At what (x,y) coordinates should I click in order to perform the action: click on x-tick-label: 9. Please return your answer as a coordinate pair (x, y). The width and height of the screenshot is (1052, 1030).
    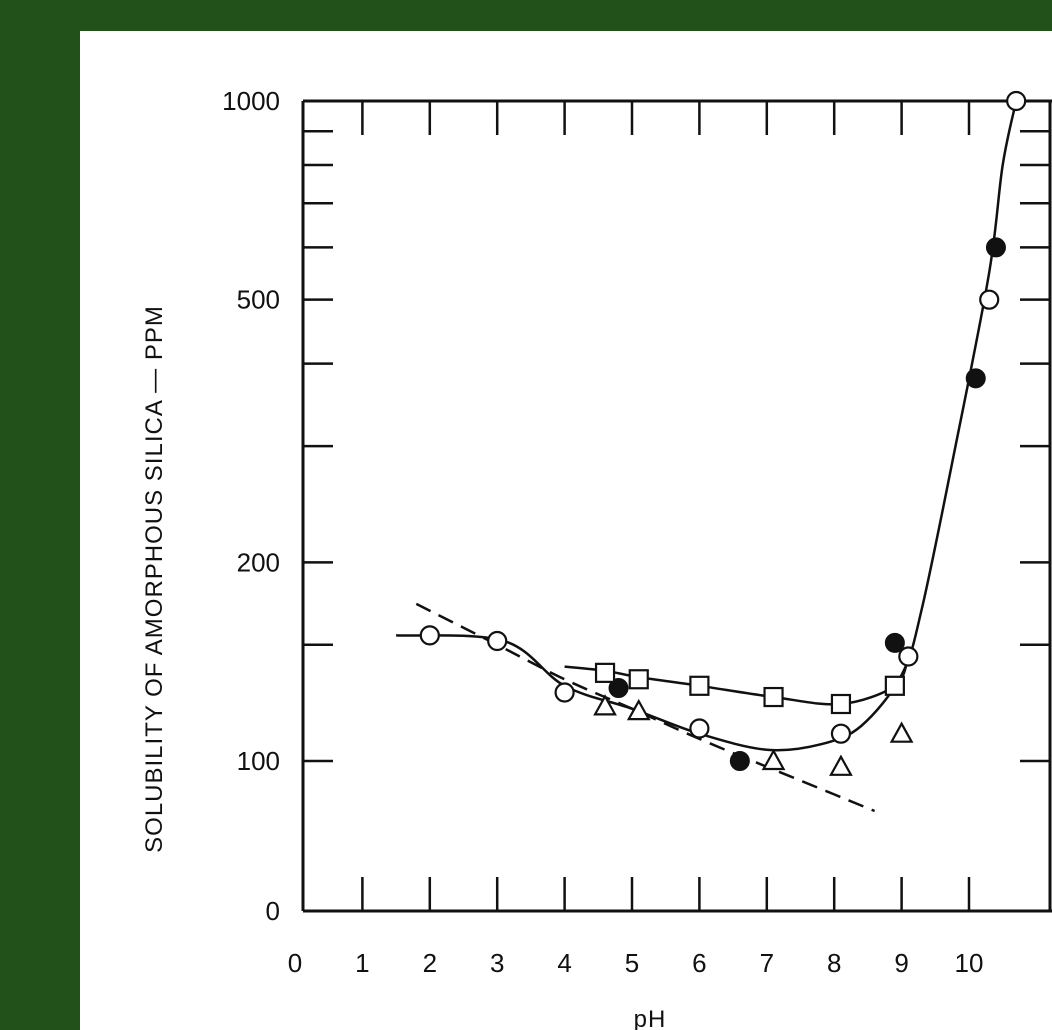
    Looking at the image, I should click on (901, 963).